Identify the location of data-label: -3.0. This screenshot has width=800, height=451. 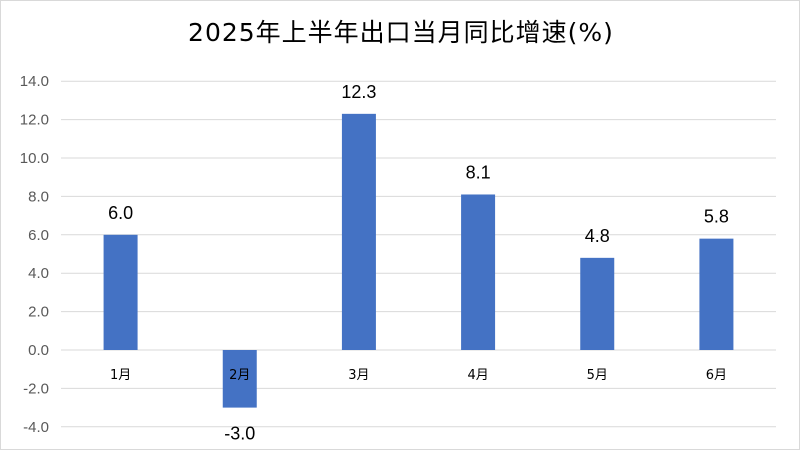
(239, 434).